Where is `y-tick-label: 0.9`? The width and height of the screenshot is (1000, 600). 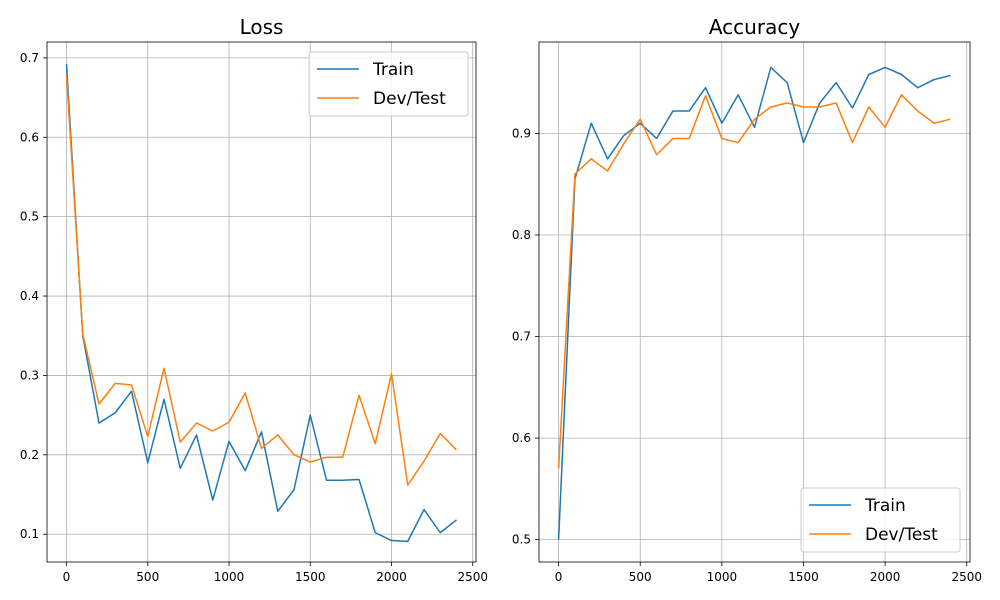 y-tick-label: 0.9 is located at coordinates (521, 133).